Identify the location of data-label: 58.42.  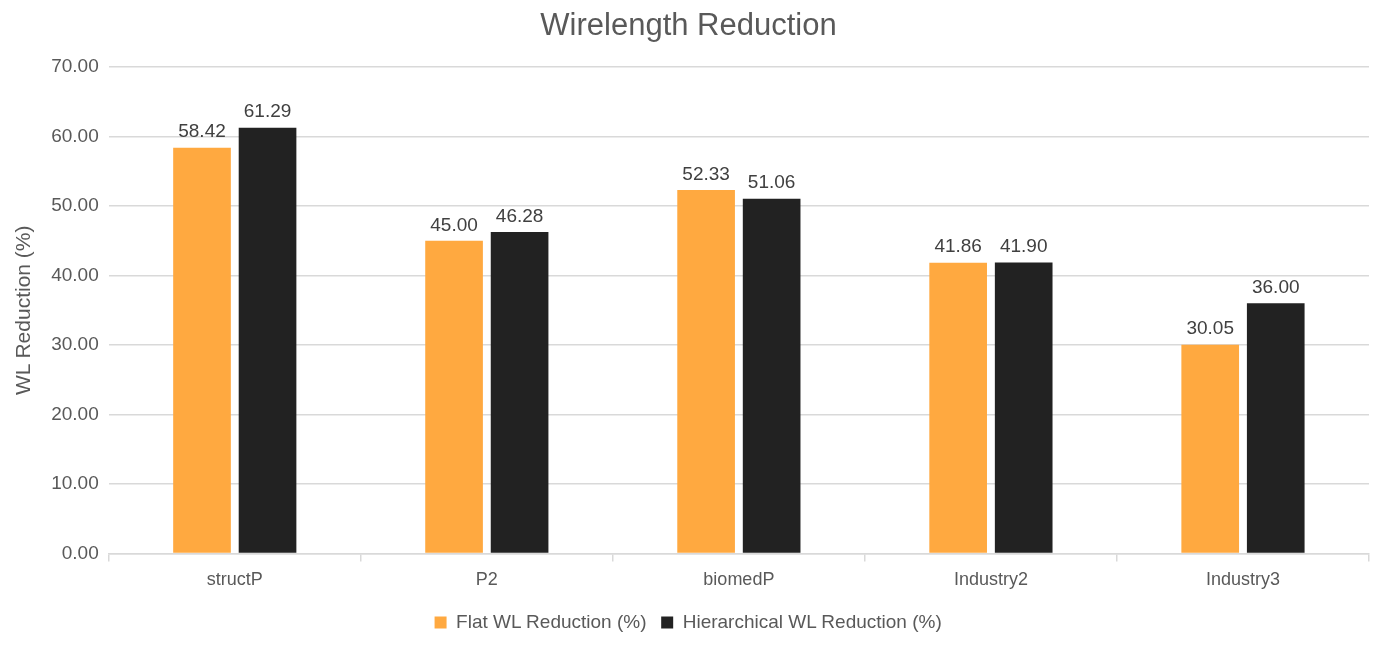
(202, 131).